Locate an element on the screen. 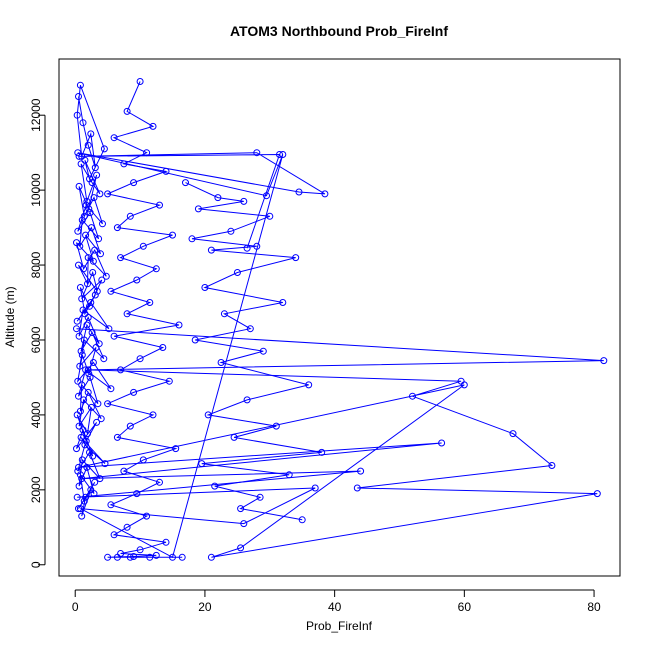  y-axis-label: Altitude (m) is located at coordinates (10, 316).